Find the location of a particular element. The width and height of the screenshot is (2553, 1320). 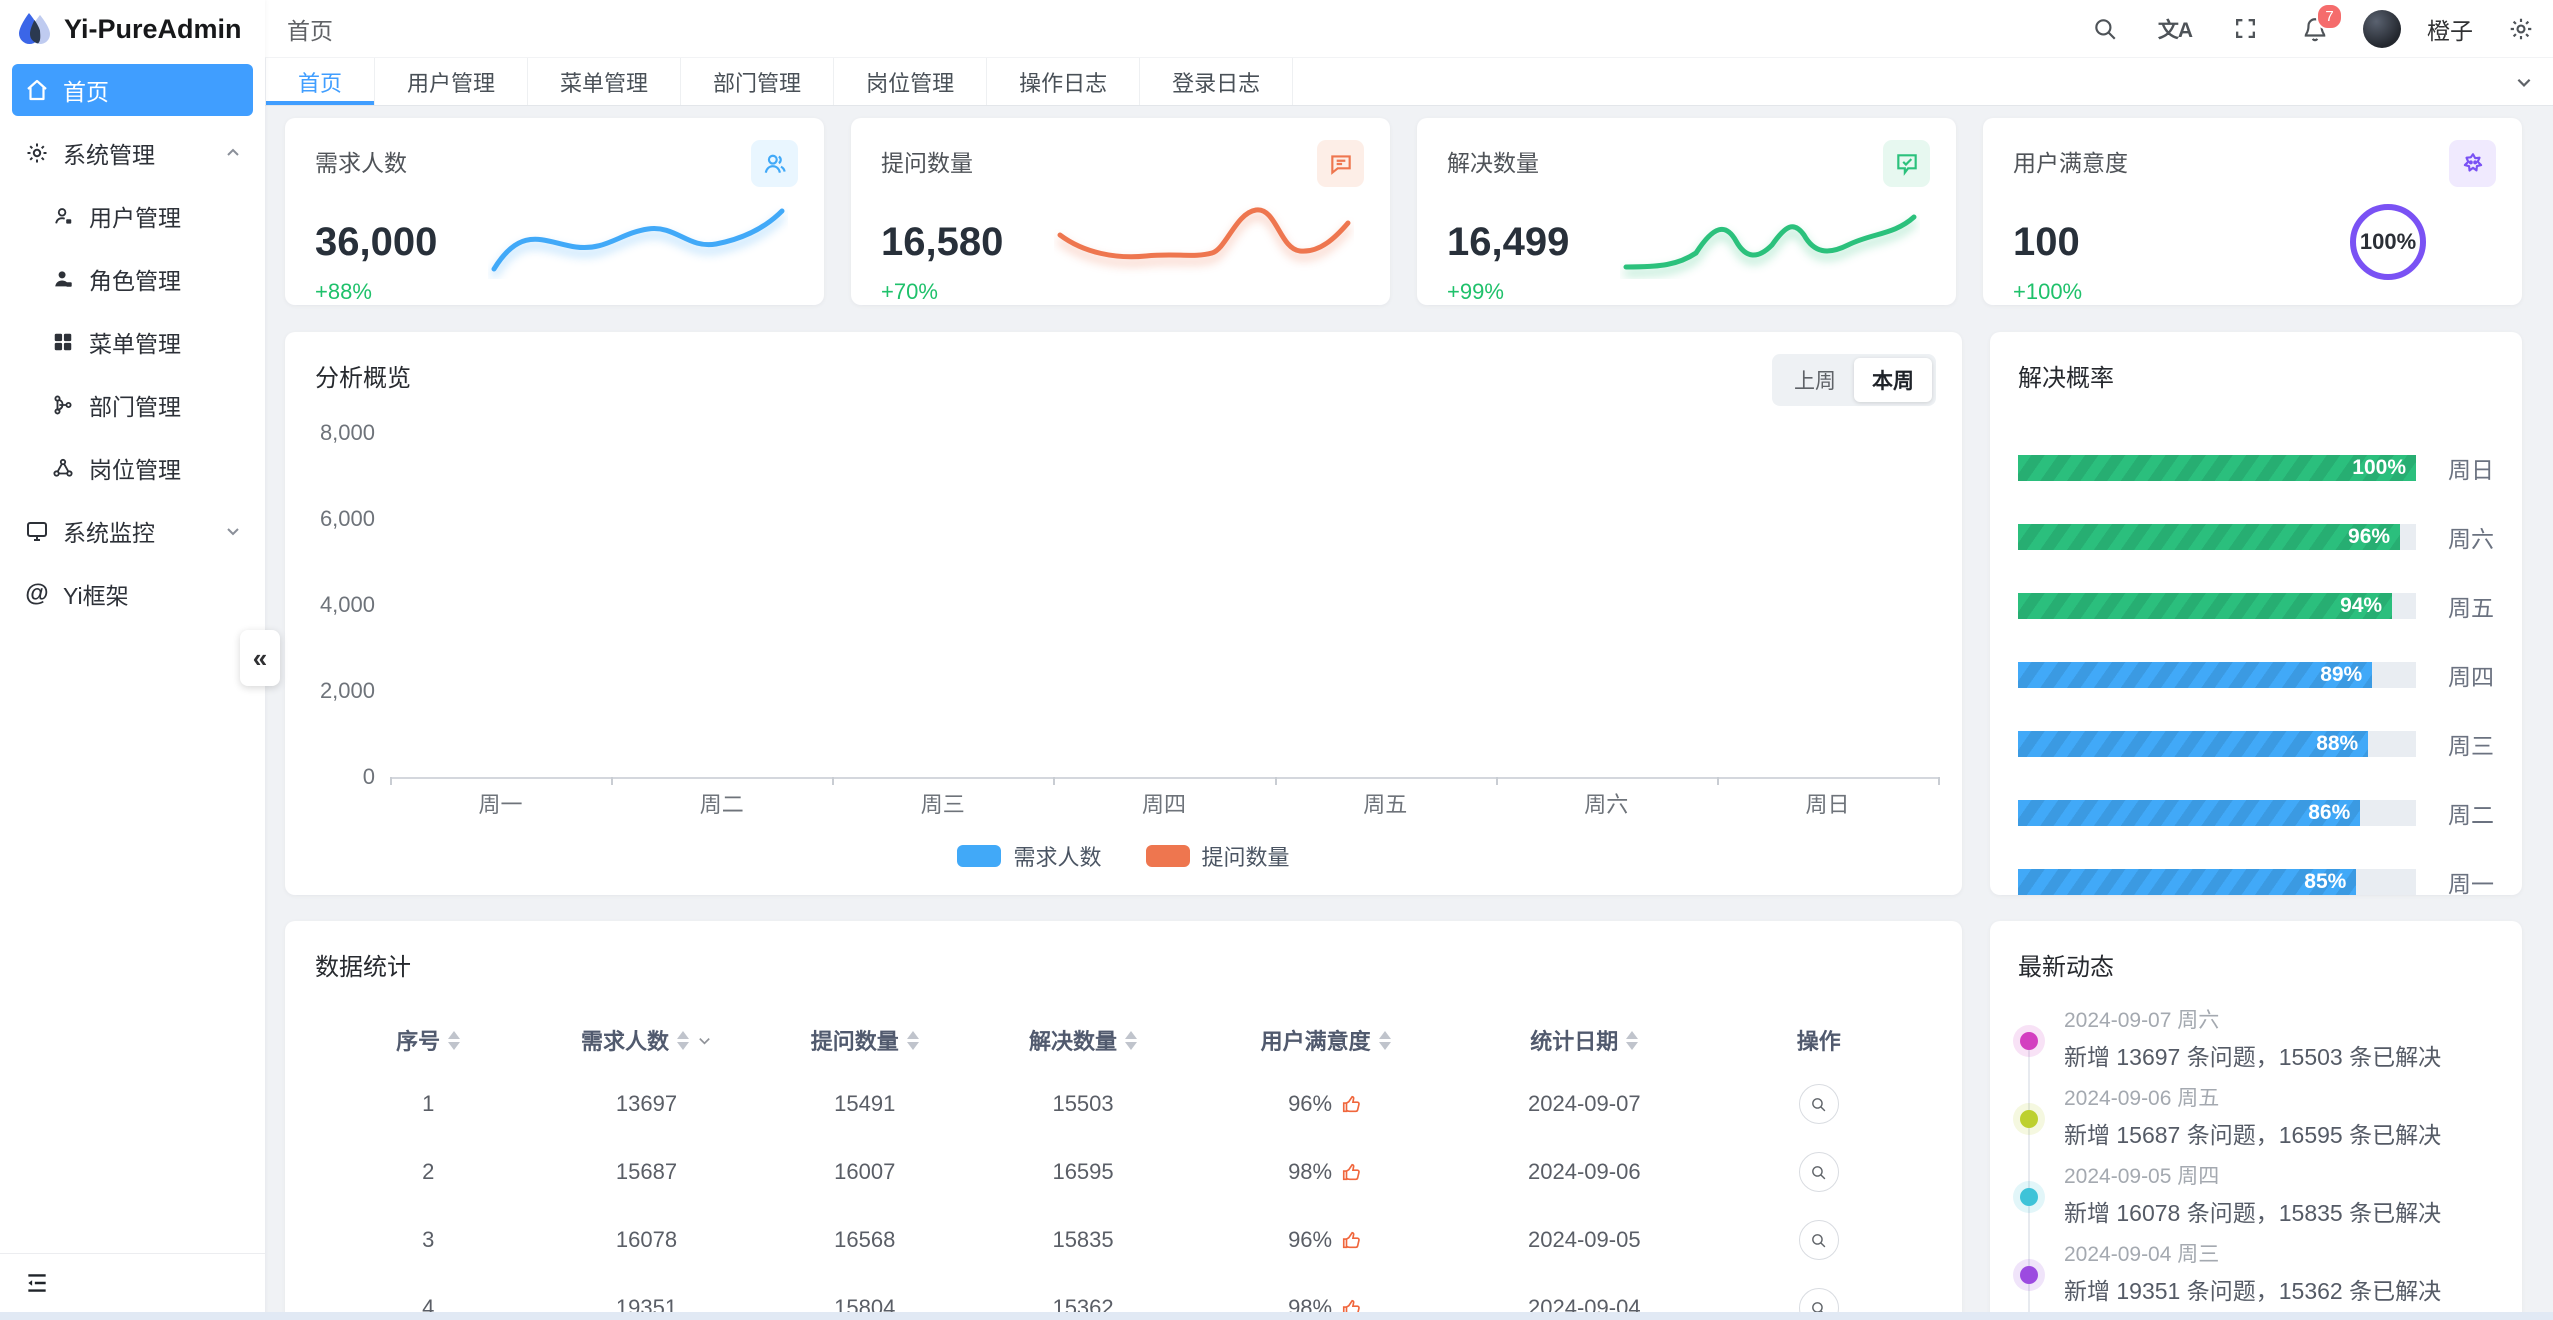

legend-item-demand: 需求人数 is located at coordinates (1029, 856).